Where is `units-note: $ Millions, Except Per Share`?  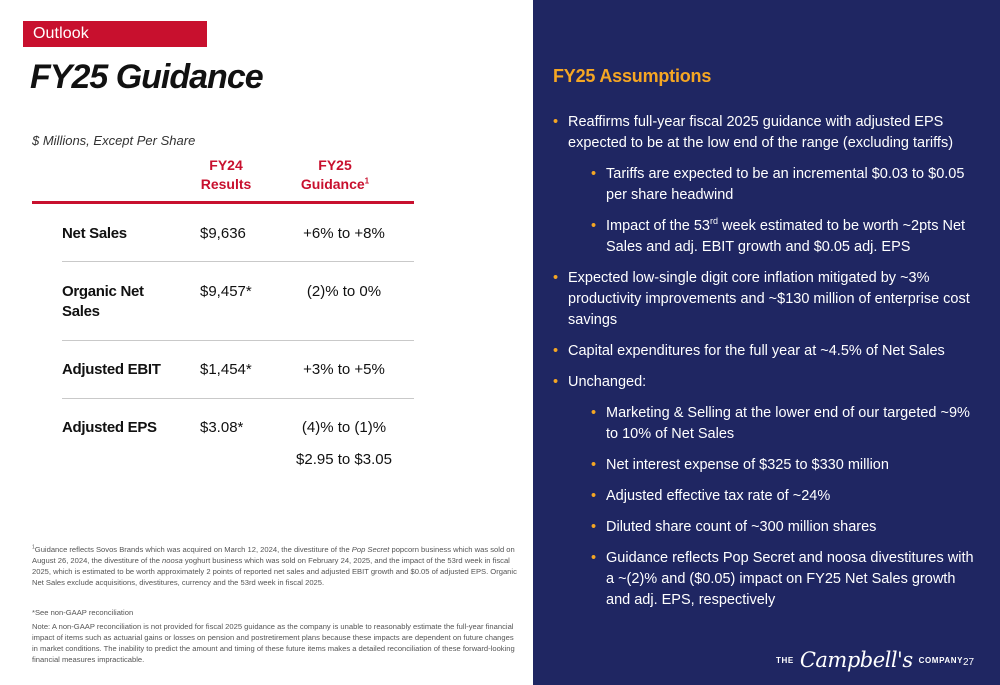
units-note: $ Millions, Except Per Share is located at coordinates (114, 140).